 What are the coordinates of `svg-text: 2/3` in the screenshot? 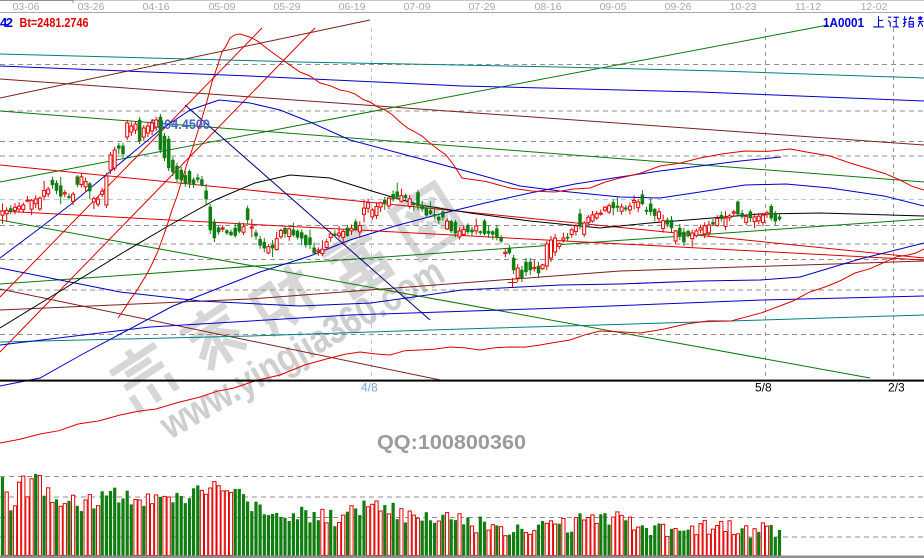 It's located at (896, 388).